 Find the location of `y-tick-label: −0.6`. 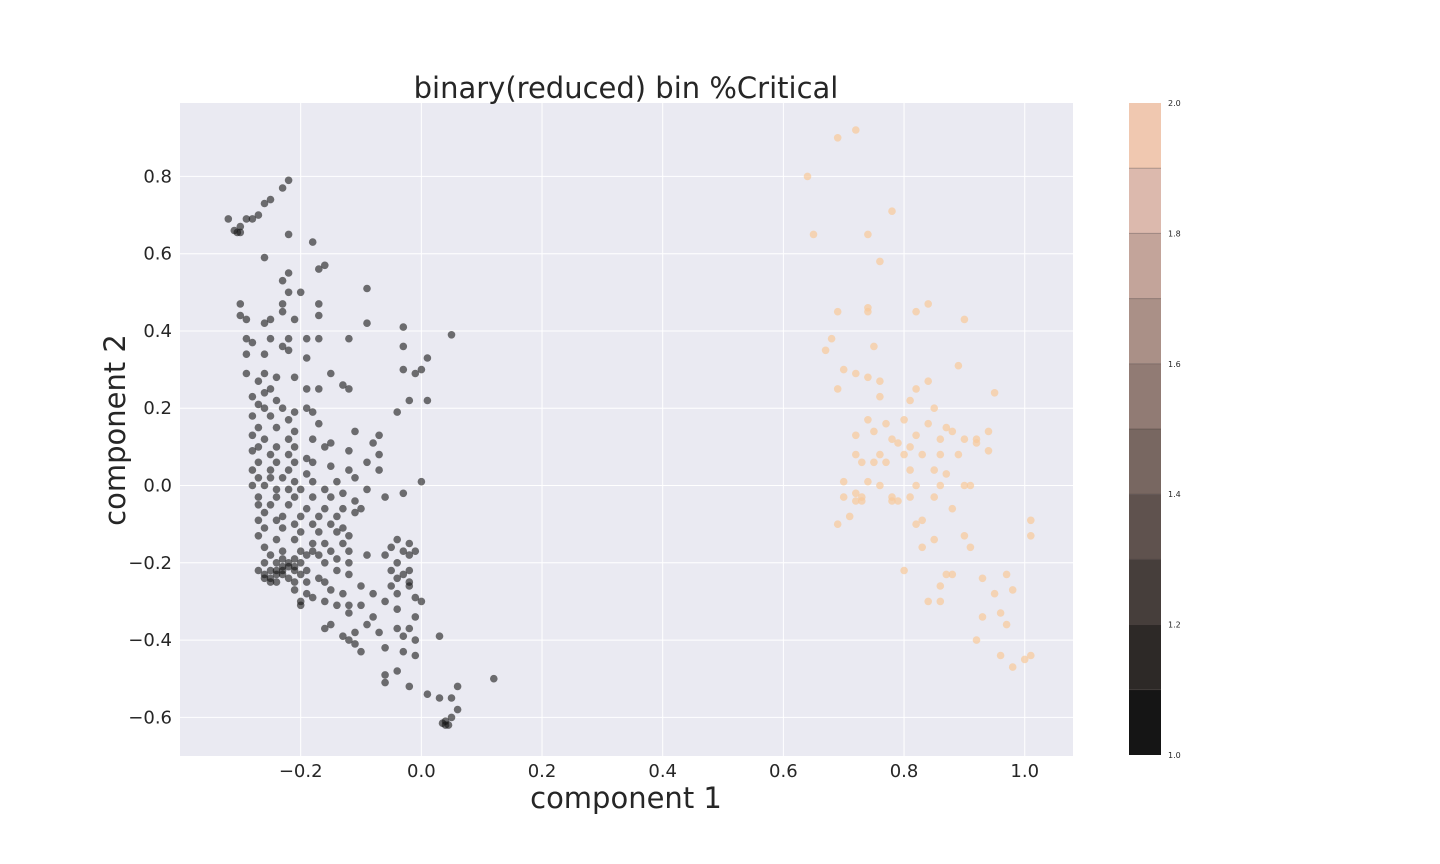

y-tick-label: −0.6 is located at coordinates (150, 717).